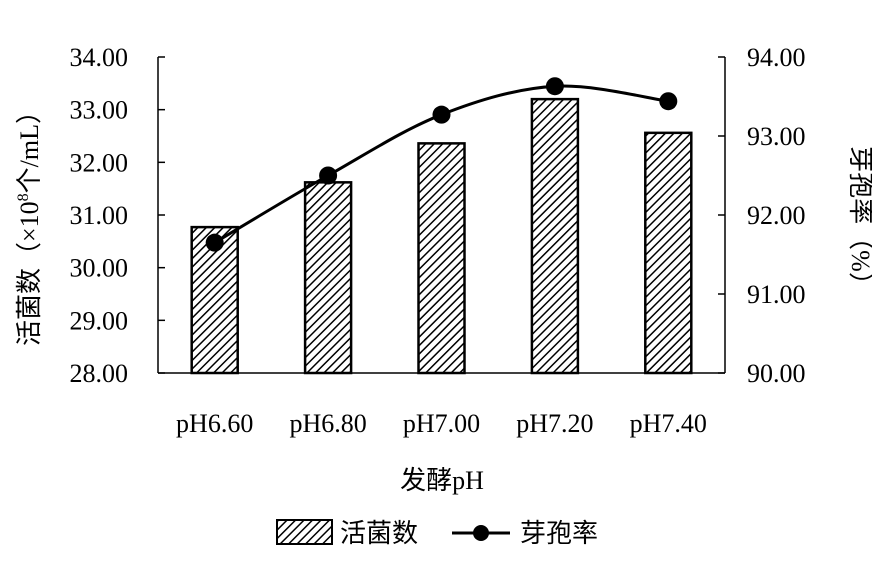 Image resolution: width=872 pixels, height=578 pixels. I want to click on y-left-tick-label: 34.00, so click(99, 57).